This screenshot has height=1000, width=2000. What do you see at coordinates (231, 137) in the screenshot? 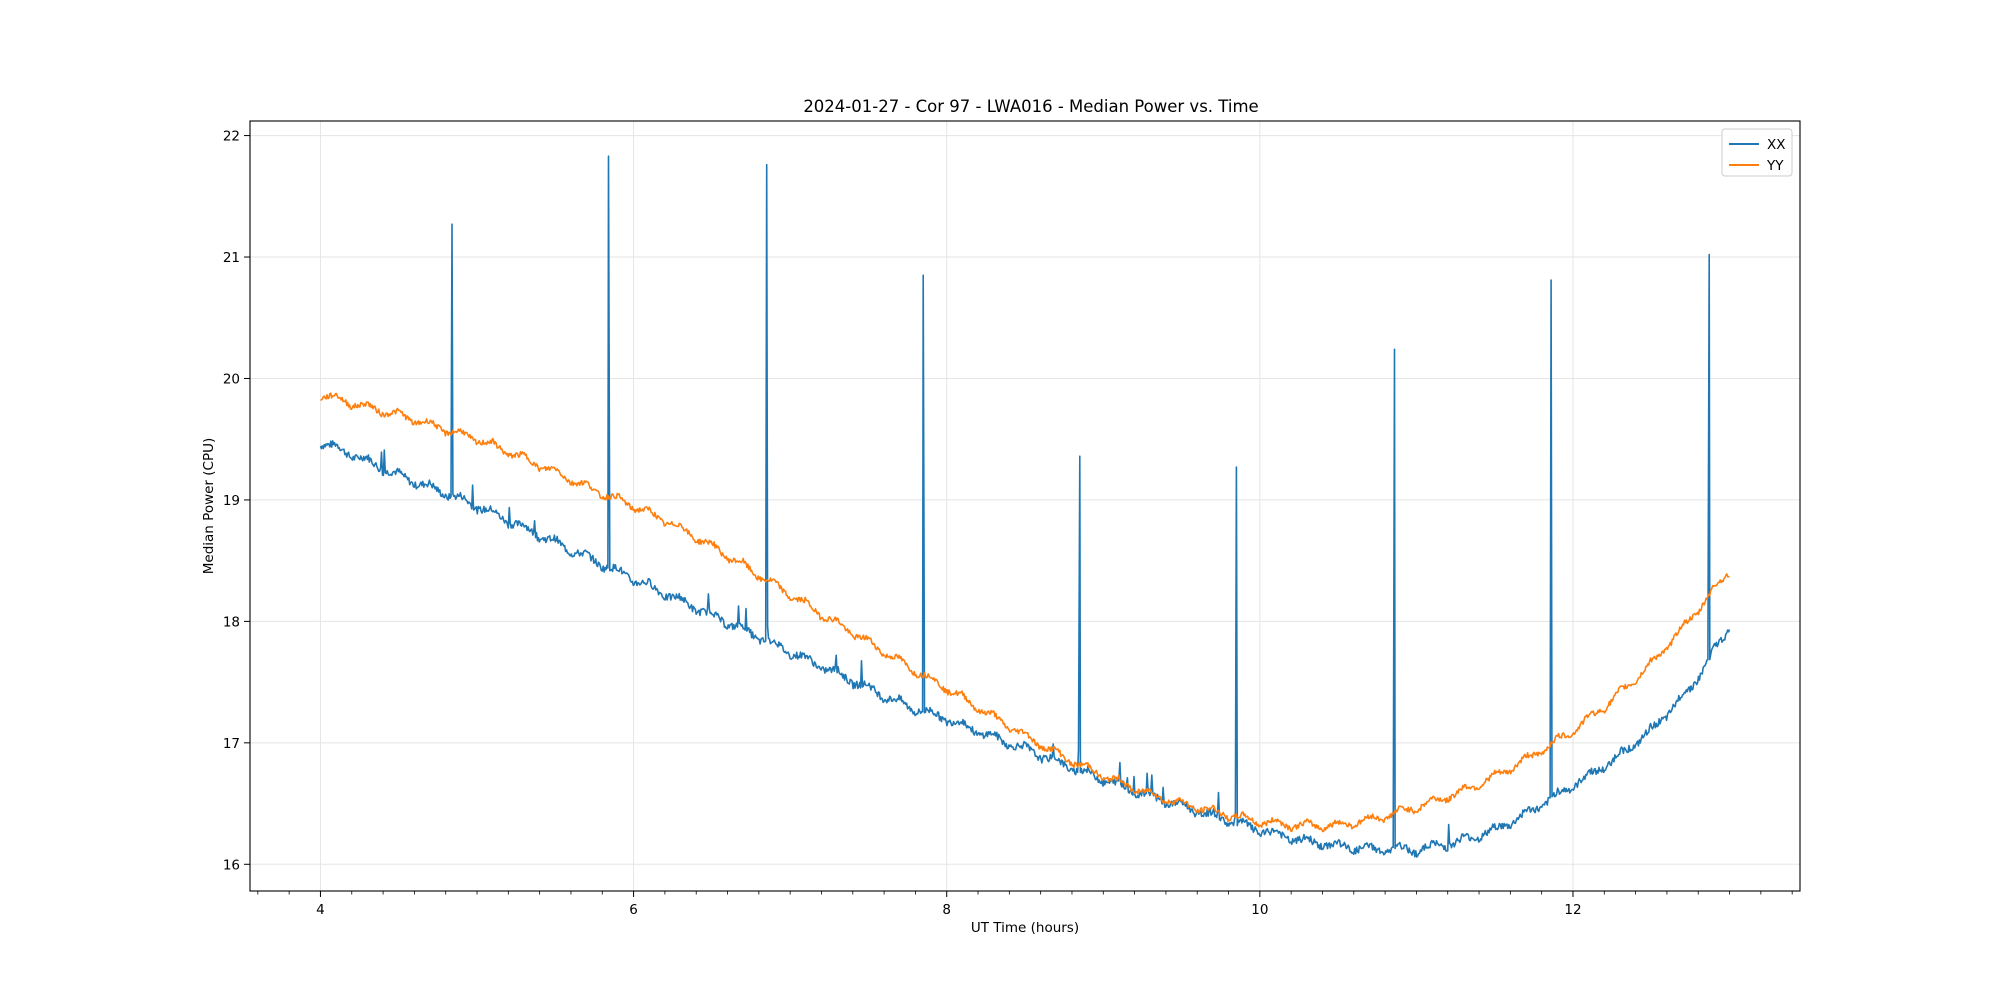
I see `y-tick-label: 22` at bounding box center [231, 137].